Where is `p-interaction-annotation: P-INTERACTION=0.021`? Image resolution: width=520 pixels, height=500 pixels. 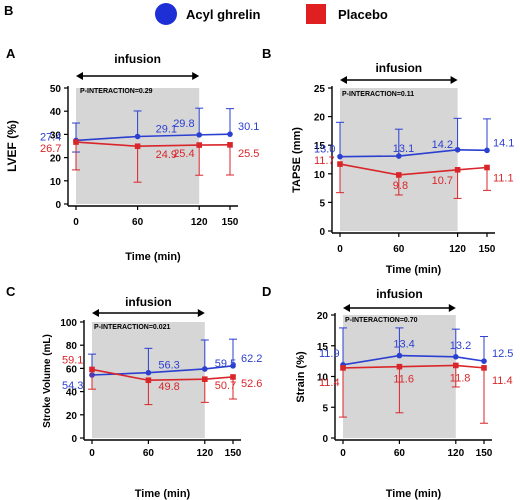 p-interaction-annotation: P-INTERACTION=0.021 is located at coordinates (132, 327).